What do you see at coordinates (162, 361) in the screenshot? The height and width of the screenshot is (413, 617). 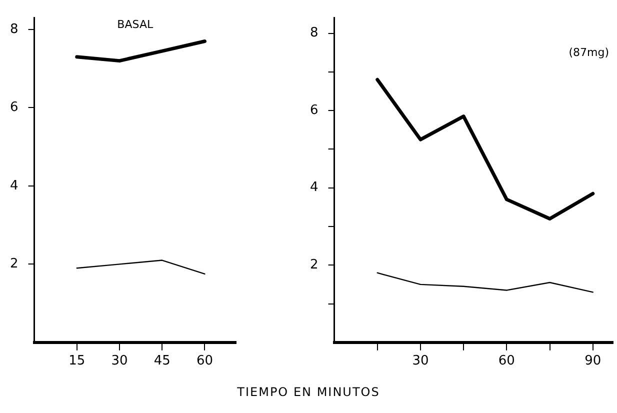 I see `x-tick-label: 45` at bounding box center [162, 361].